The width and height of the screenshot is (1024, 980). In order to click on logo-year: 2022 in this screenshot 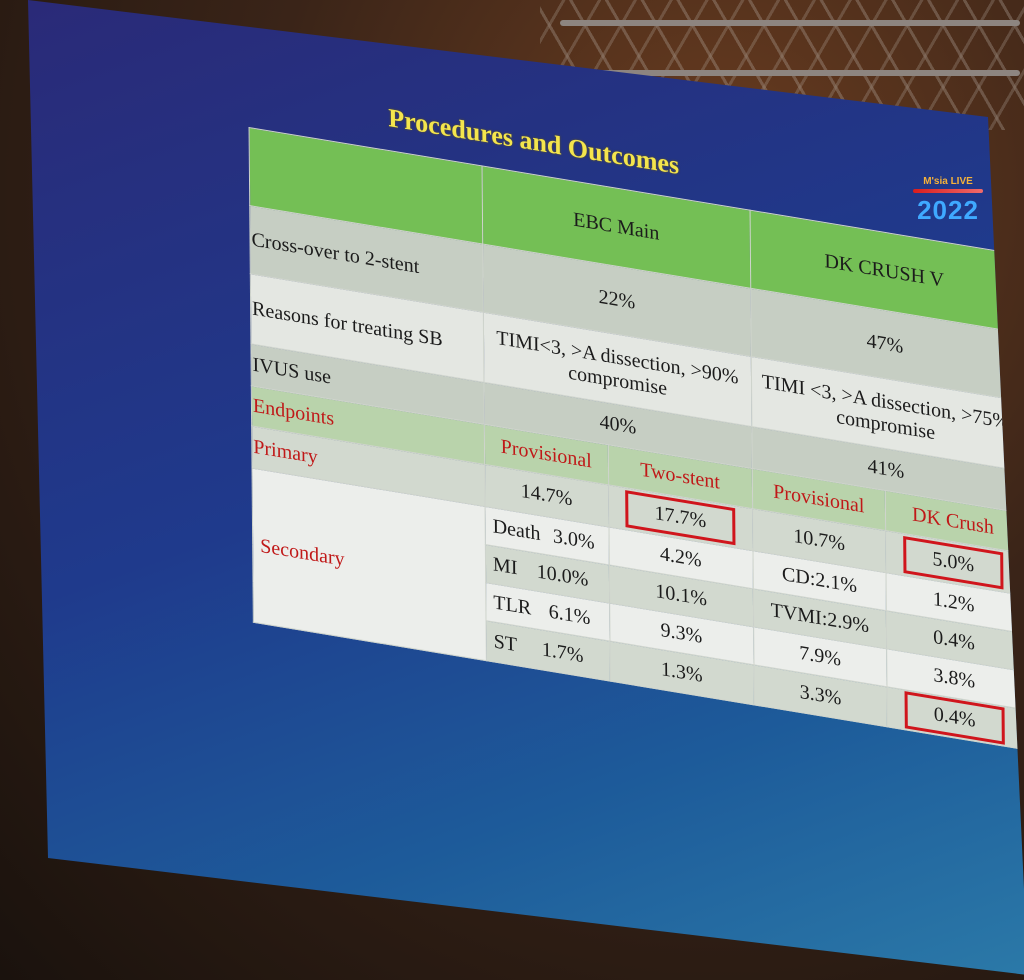, I will do `click(948, 210)`.